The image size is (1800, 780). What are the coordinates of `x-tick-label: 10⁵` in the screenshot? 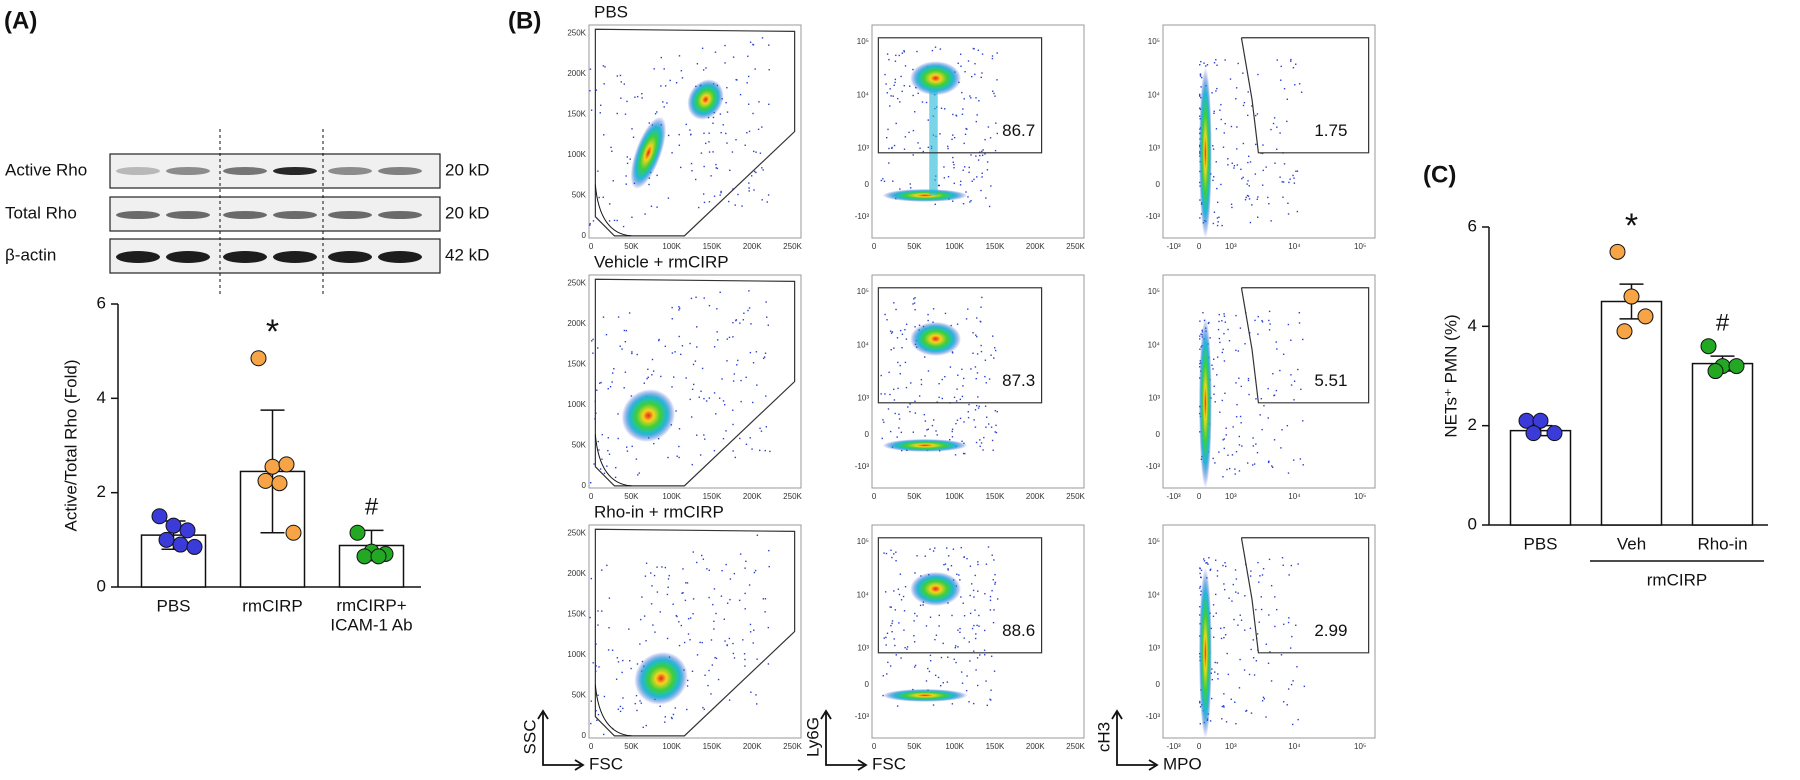 It's located at (1360, 246).